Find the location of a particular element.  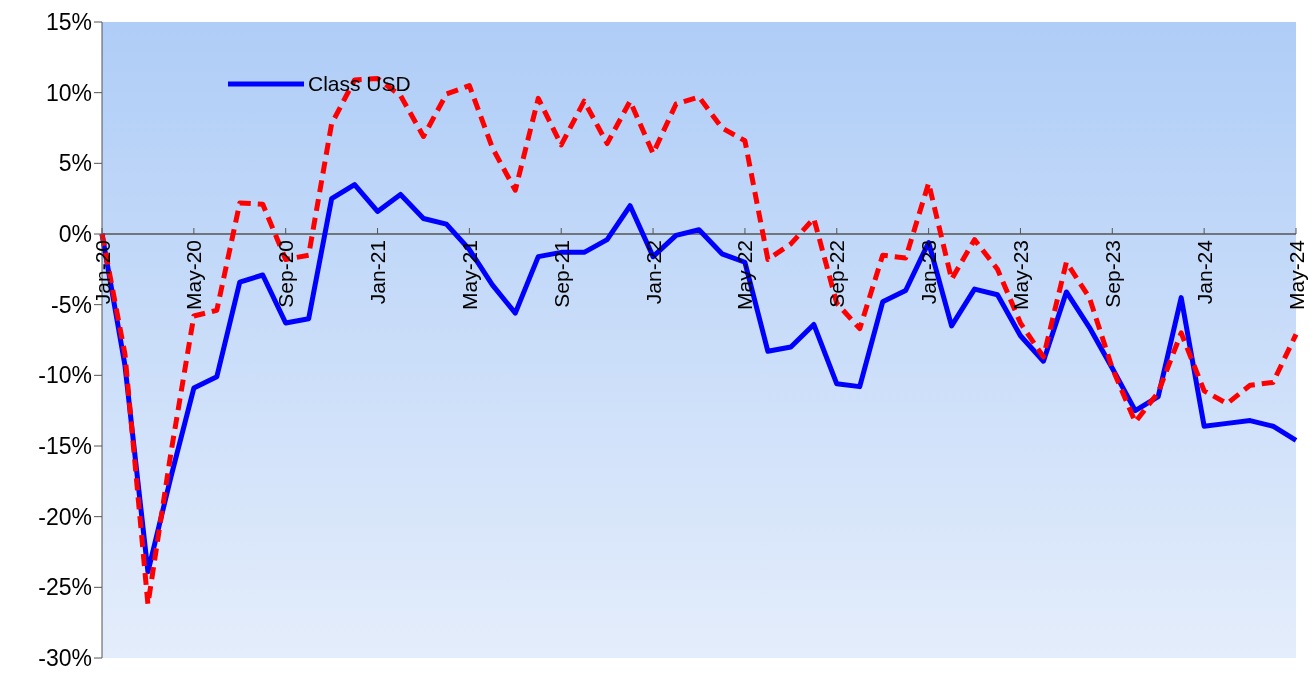

x-tick-label: May-22 is located at coordinates (745, 275).